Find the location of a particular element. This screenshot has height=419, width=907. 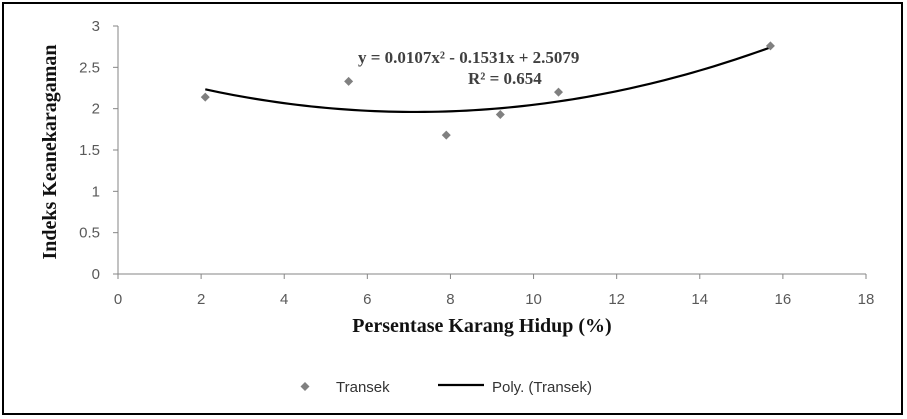

x-tick-label: 16 is located at coordinates (783, 299).